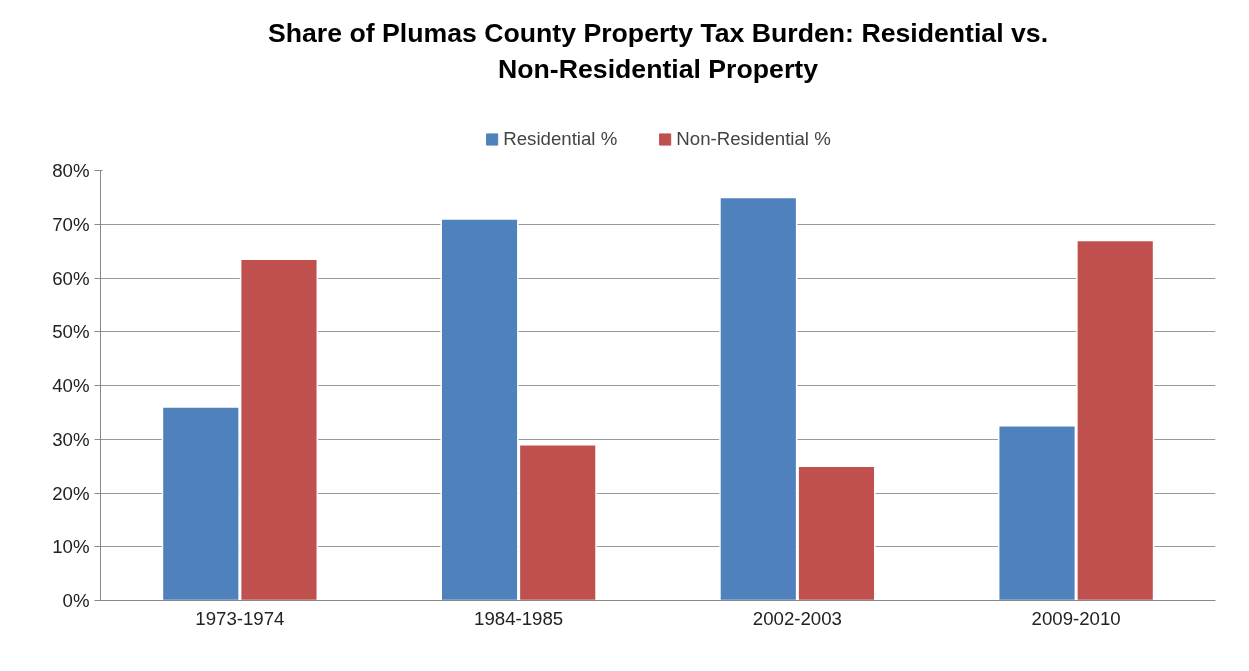  Describe the element at coordinates (76, 600) in the screenshot. I see `y-tick-label: 0%` at that location.